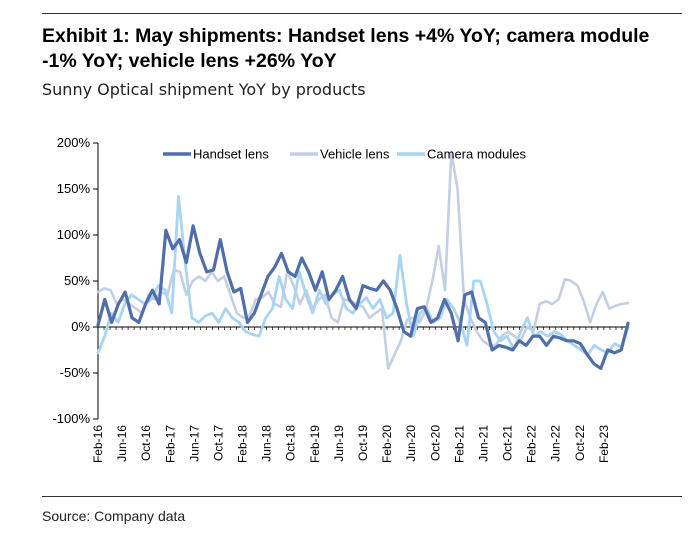 The height and width of the screenshot is (546, 700). What do you see at coordinates (339, 443) in the screenshot?
I see `x-tick-label: Jun-19` at bounding box center [339, 443].